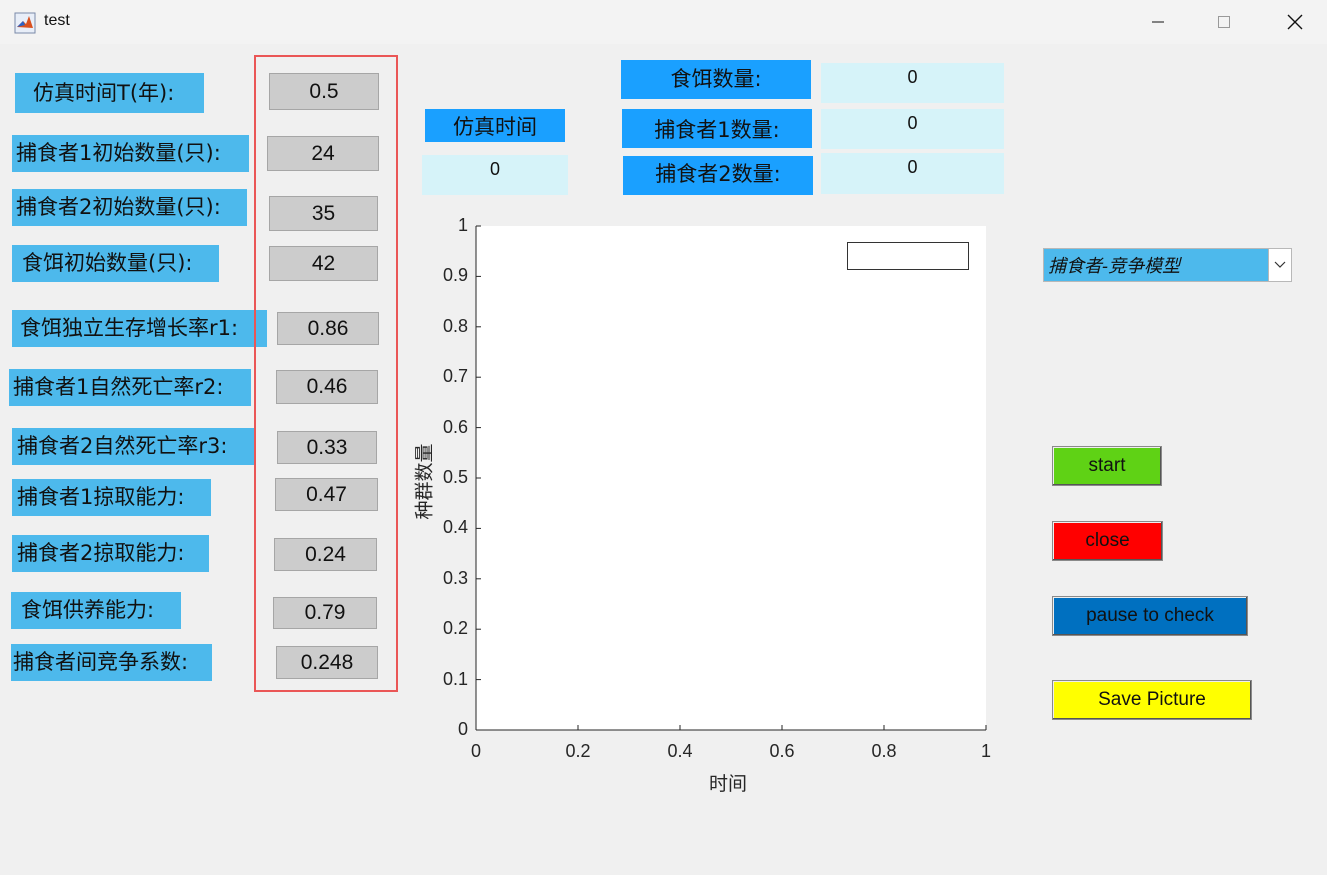 The image size is (1327, 875). What do you see at coordinates (455, 527) in the screenshot?
I see `y-tick-label: 0.4` at bounding box center [455, 527].